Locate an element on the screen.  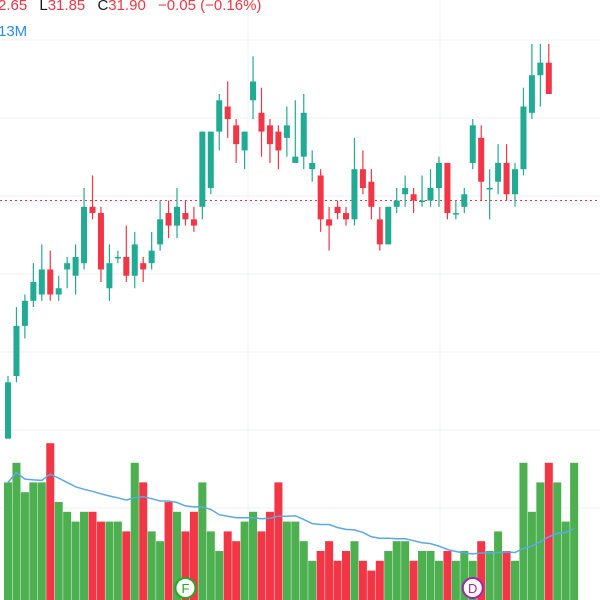
event-marker-f: F is located at coordinates (185, 588).